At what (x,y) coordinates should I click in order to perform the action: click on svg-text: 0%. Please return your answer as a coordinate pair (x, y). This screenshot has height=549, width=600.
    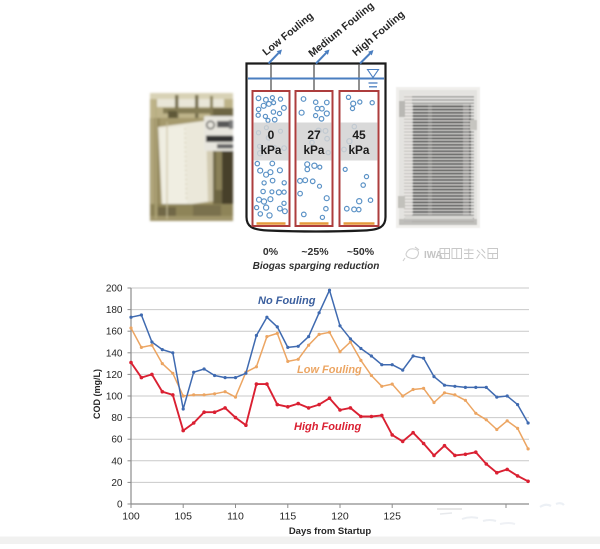
    Looking at the image, I should click on (271, 252).